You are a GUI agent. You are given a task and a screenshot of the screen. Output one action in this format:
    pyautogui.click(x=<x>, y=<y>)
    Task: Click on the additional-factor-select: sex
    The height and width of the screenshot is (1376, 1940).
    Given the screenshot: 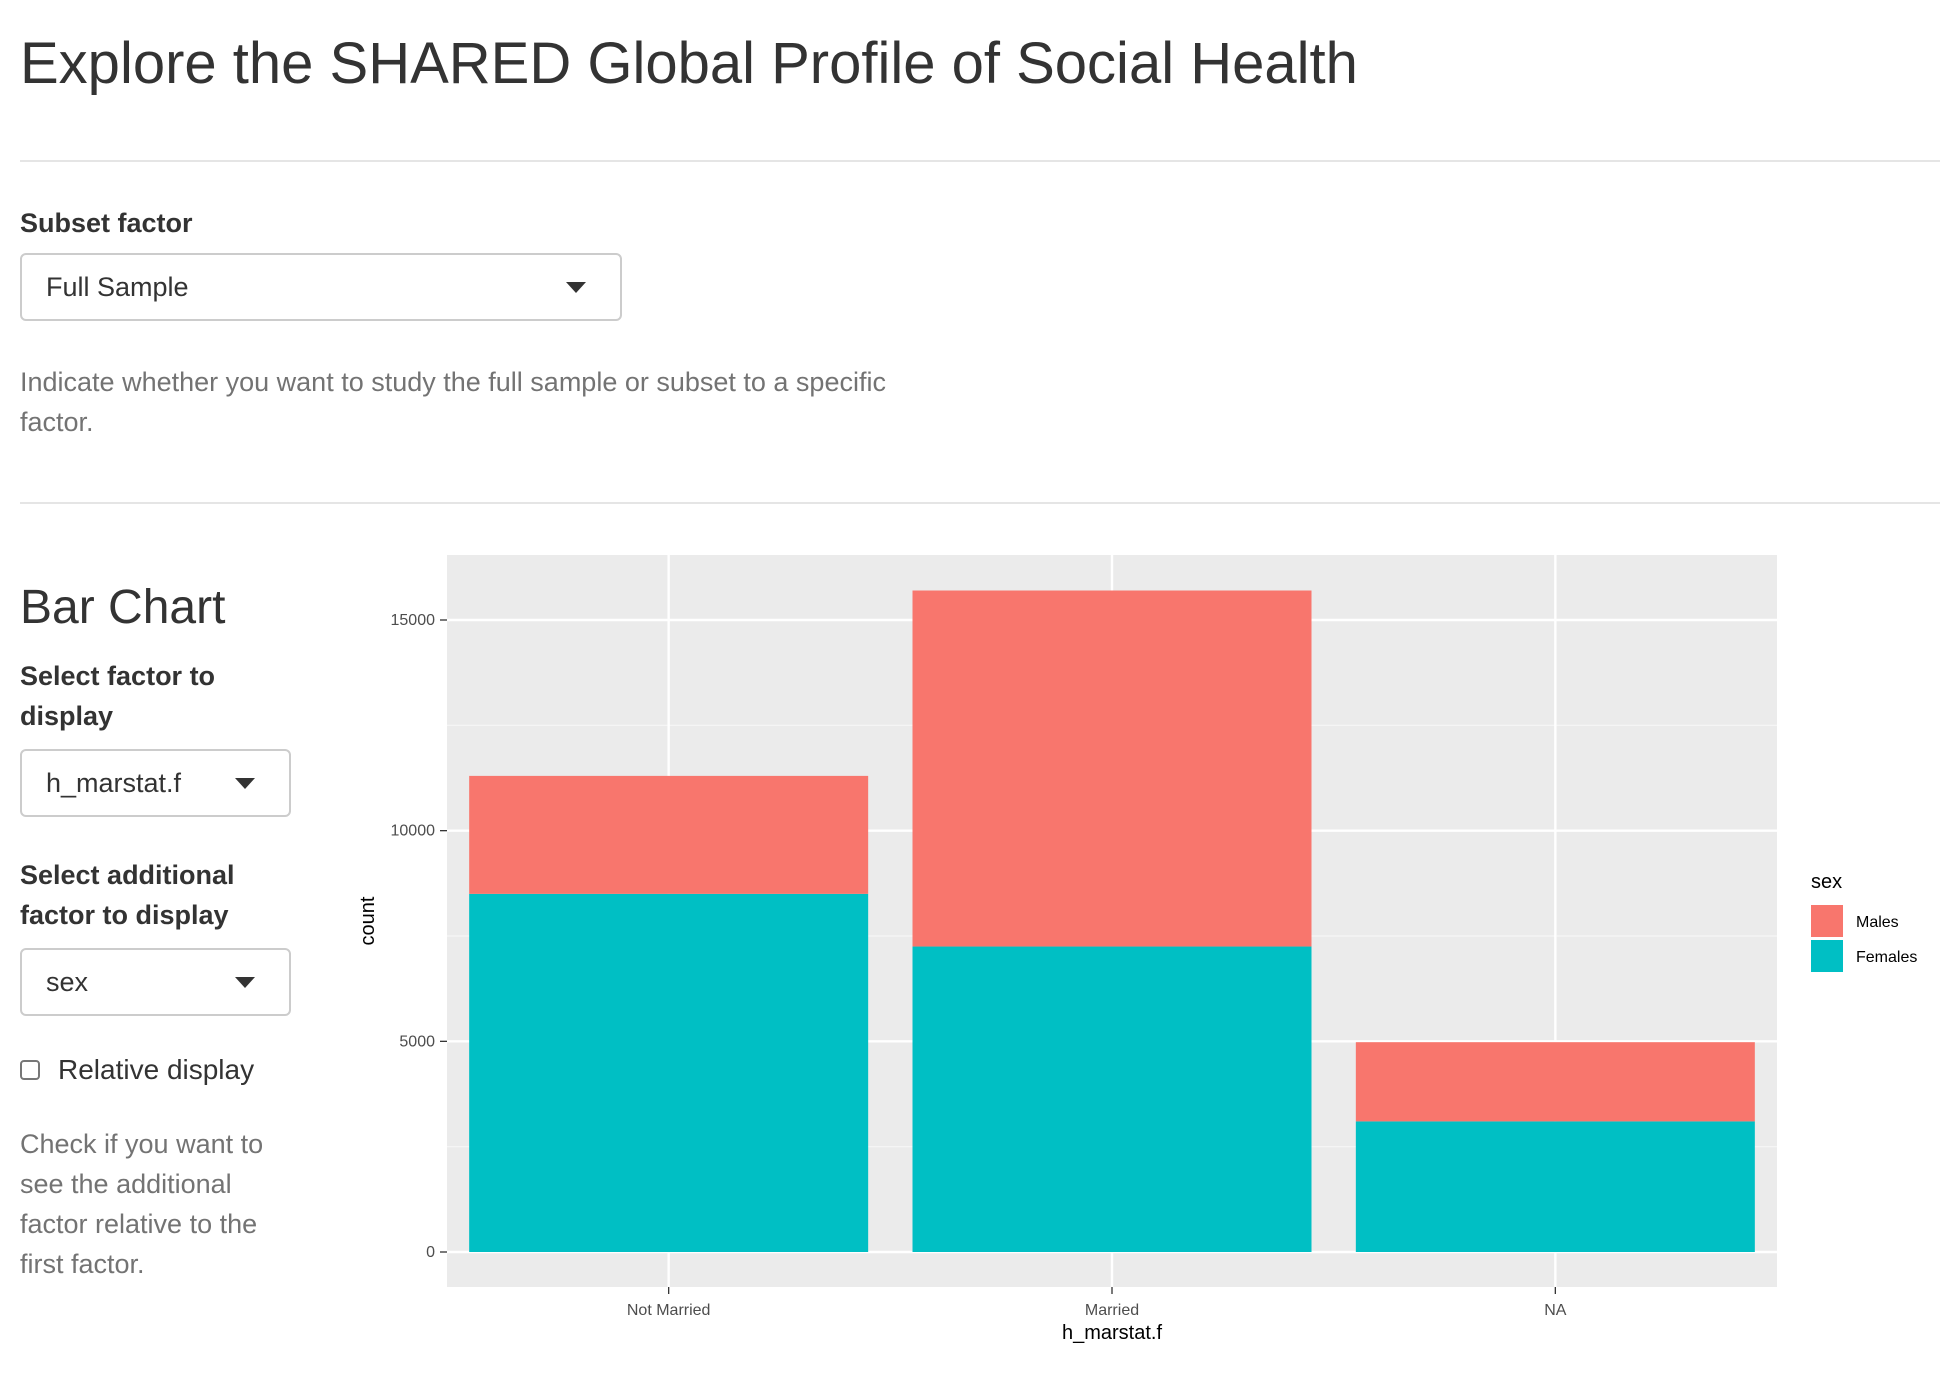 What is the action you would take?
    pyautogui.click(x=155, y=982)
    